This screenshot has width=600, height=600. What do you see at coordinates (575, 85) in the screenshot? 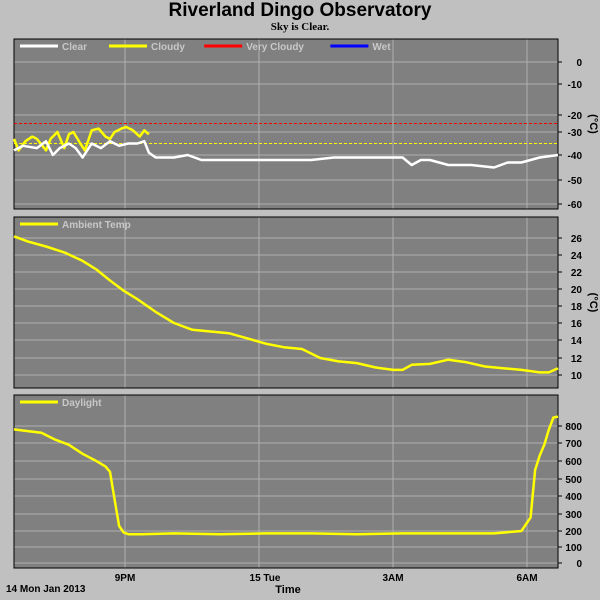
I see `y-tick-label: -10` at bounding box center [575, 85].